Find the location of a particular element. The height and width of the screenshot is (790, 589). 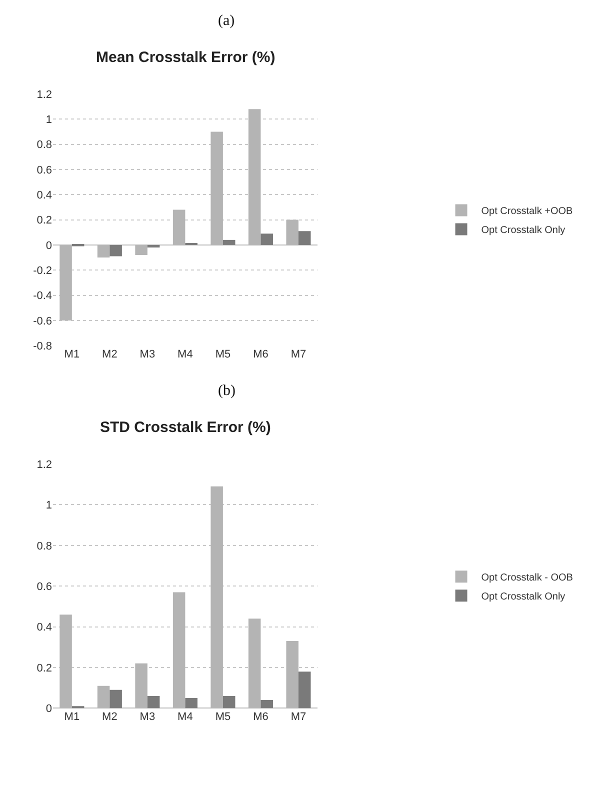

chart-title: STD Crosstalk Error (%) is located at coordinates (185, 427).